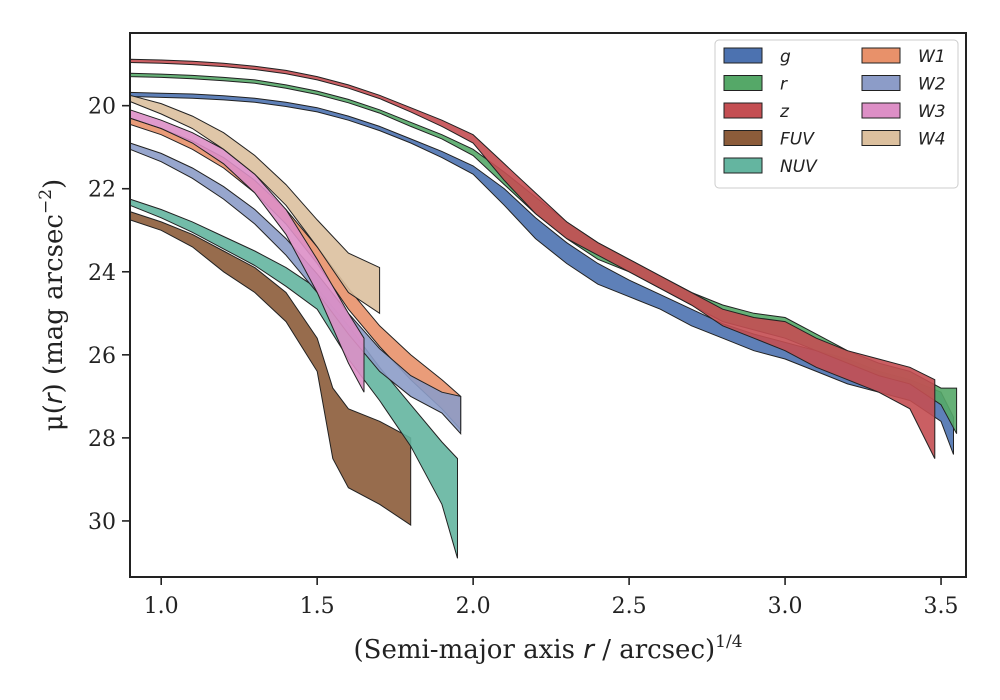  What do you see at coordinates (473, 606) in the screenshot?
I see `x-tick-label: 2.0` at bounding box center [473, 606].